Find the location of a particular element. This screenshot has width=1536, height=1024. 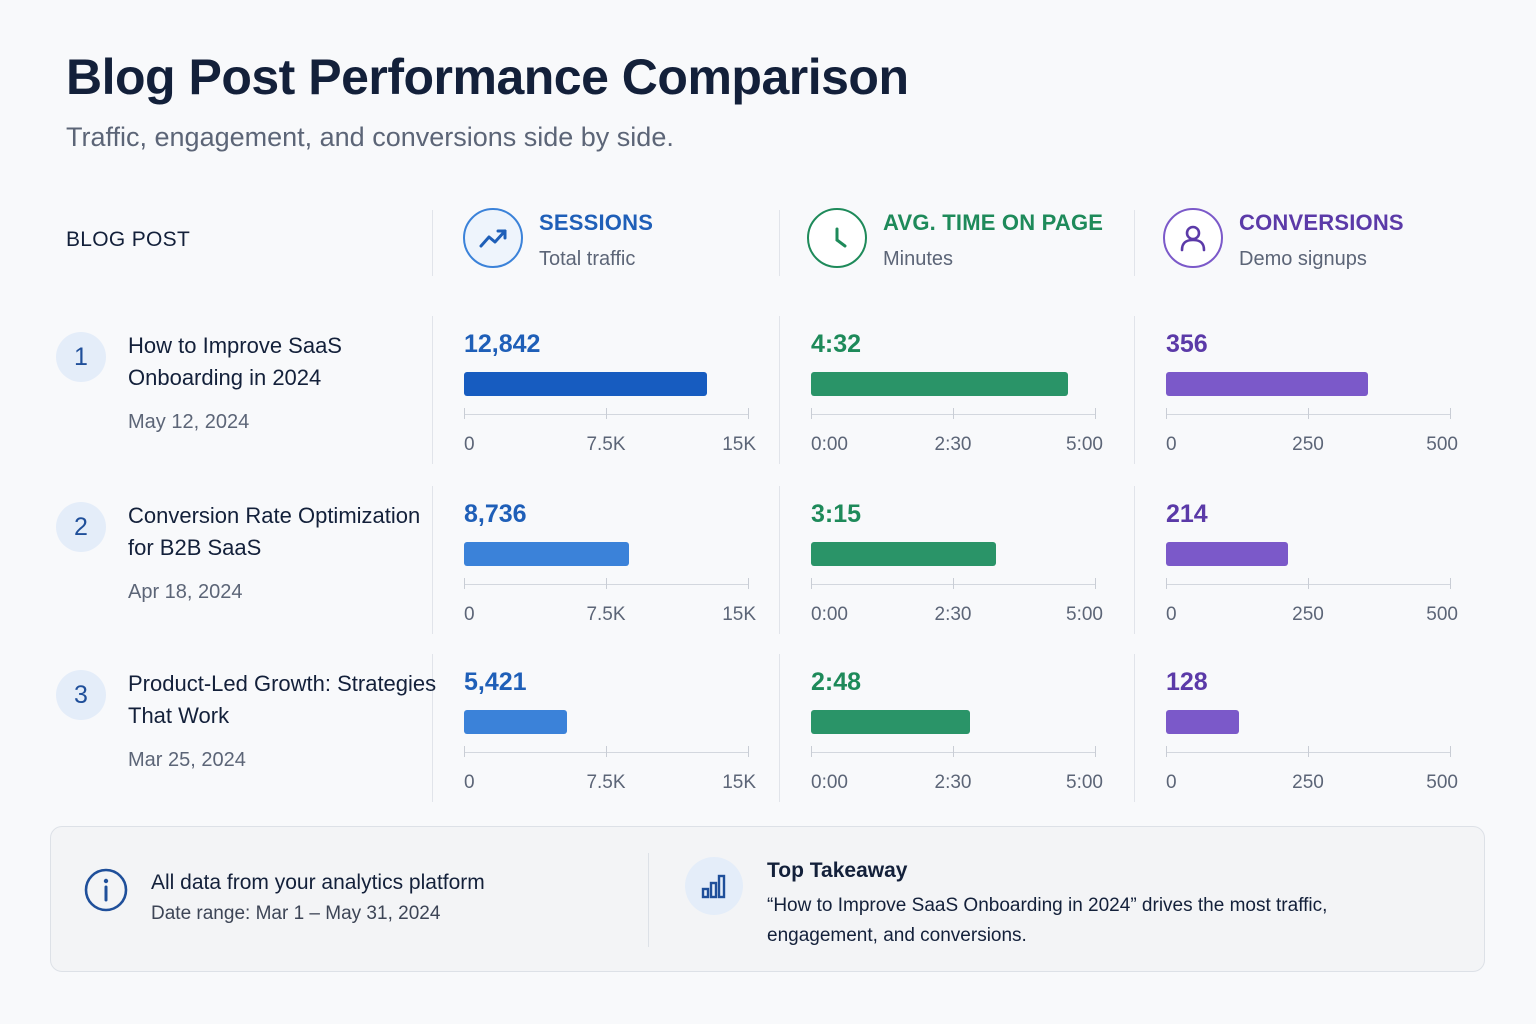

data-source-text: All data from your analytics platform is located at coordinates (318, 882).